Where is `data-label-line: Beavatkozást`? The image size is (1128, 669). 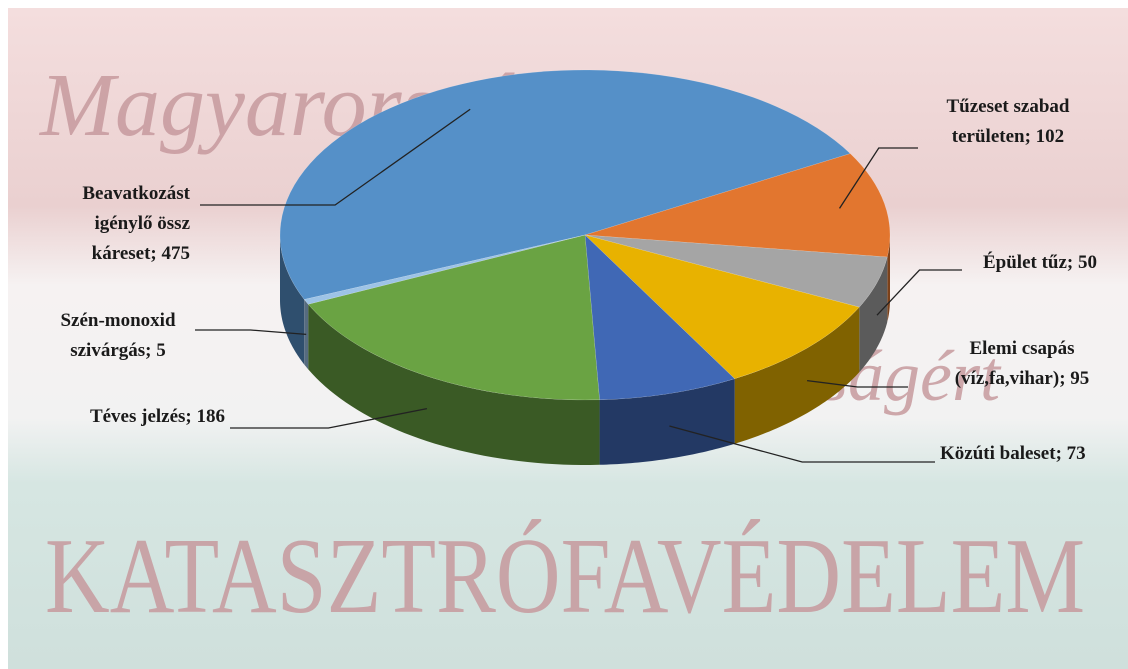 data-label-line: Beavatkozást is located at coordinates (136, 193).